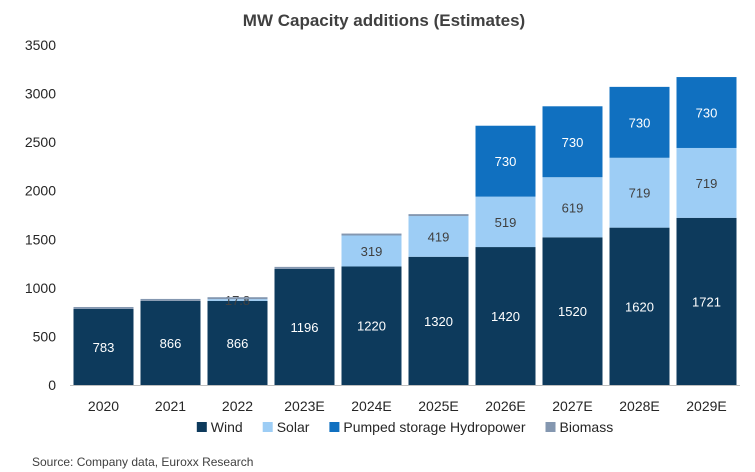  What do you see at coordinates (52, 385) in the screenshot?
I see `y-tick-label: 0` at bounding box center [52, 385].